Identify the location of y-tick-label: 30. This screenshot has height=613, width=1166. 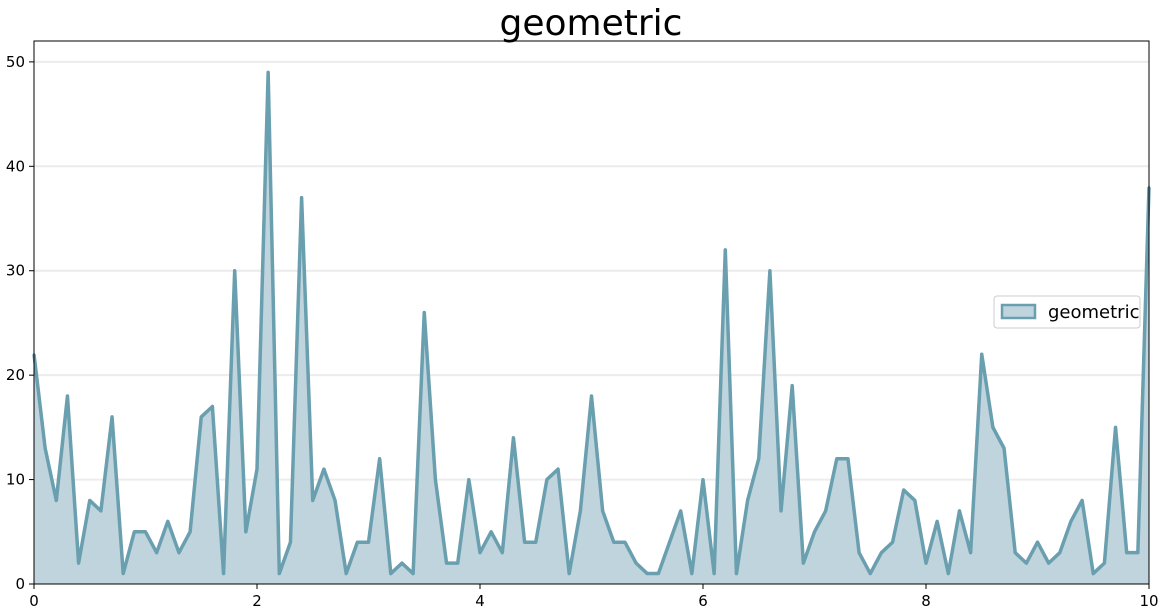
(15, 271).